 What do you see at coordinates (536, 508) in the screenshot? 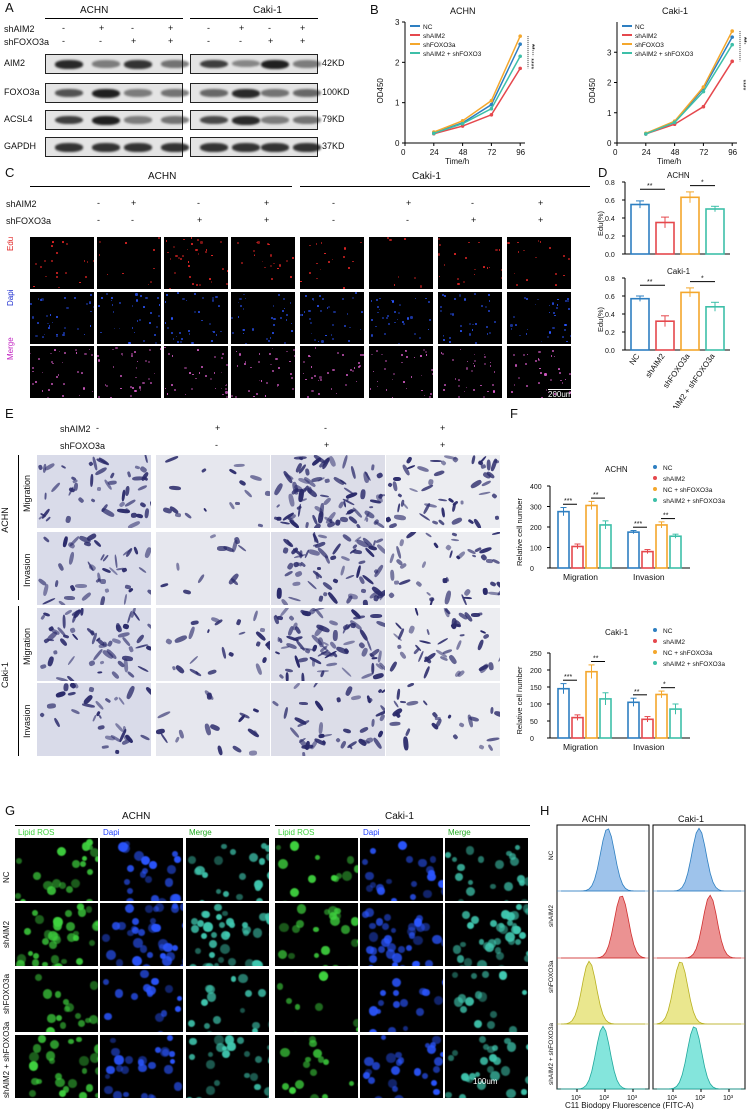
I see `y-tick-label: 300` at bounding box center [536, 508].